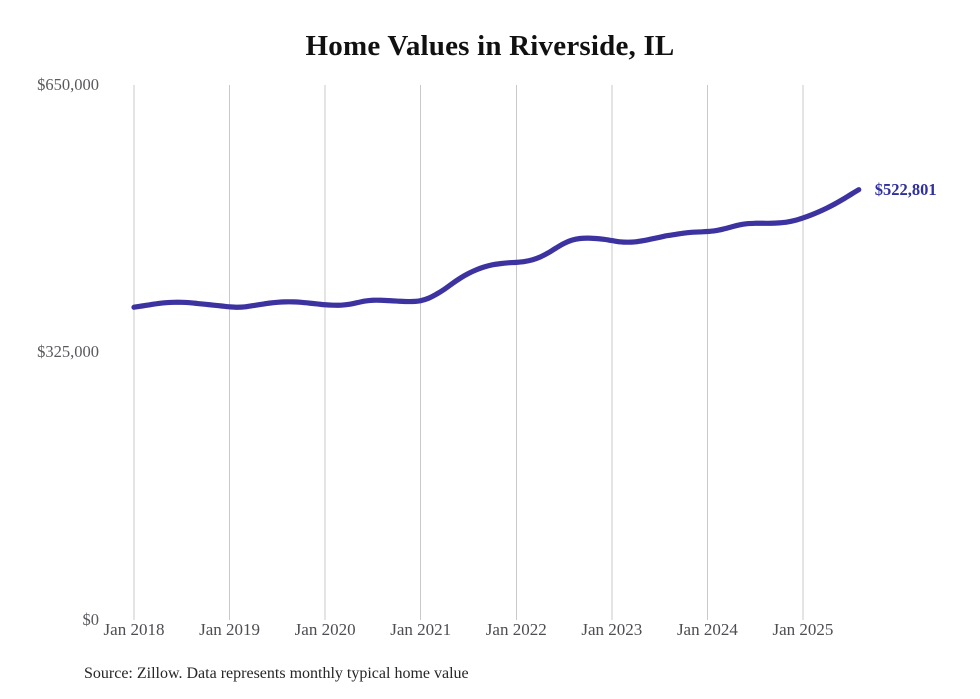  Describe the element at coordinates (516, 629) in the screenshot. I see `x-axis-tick-label: Jan 2022` at that location.